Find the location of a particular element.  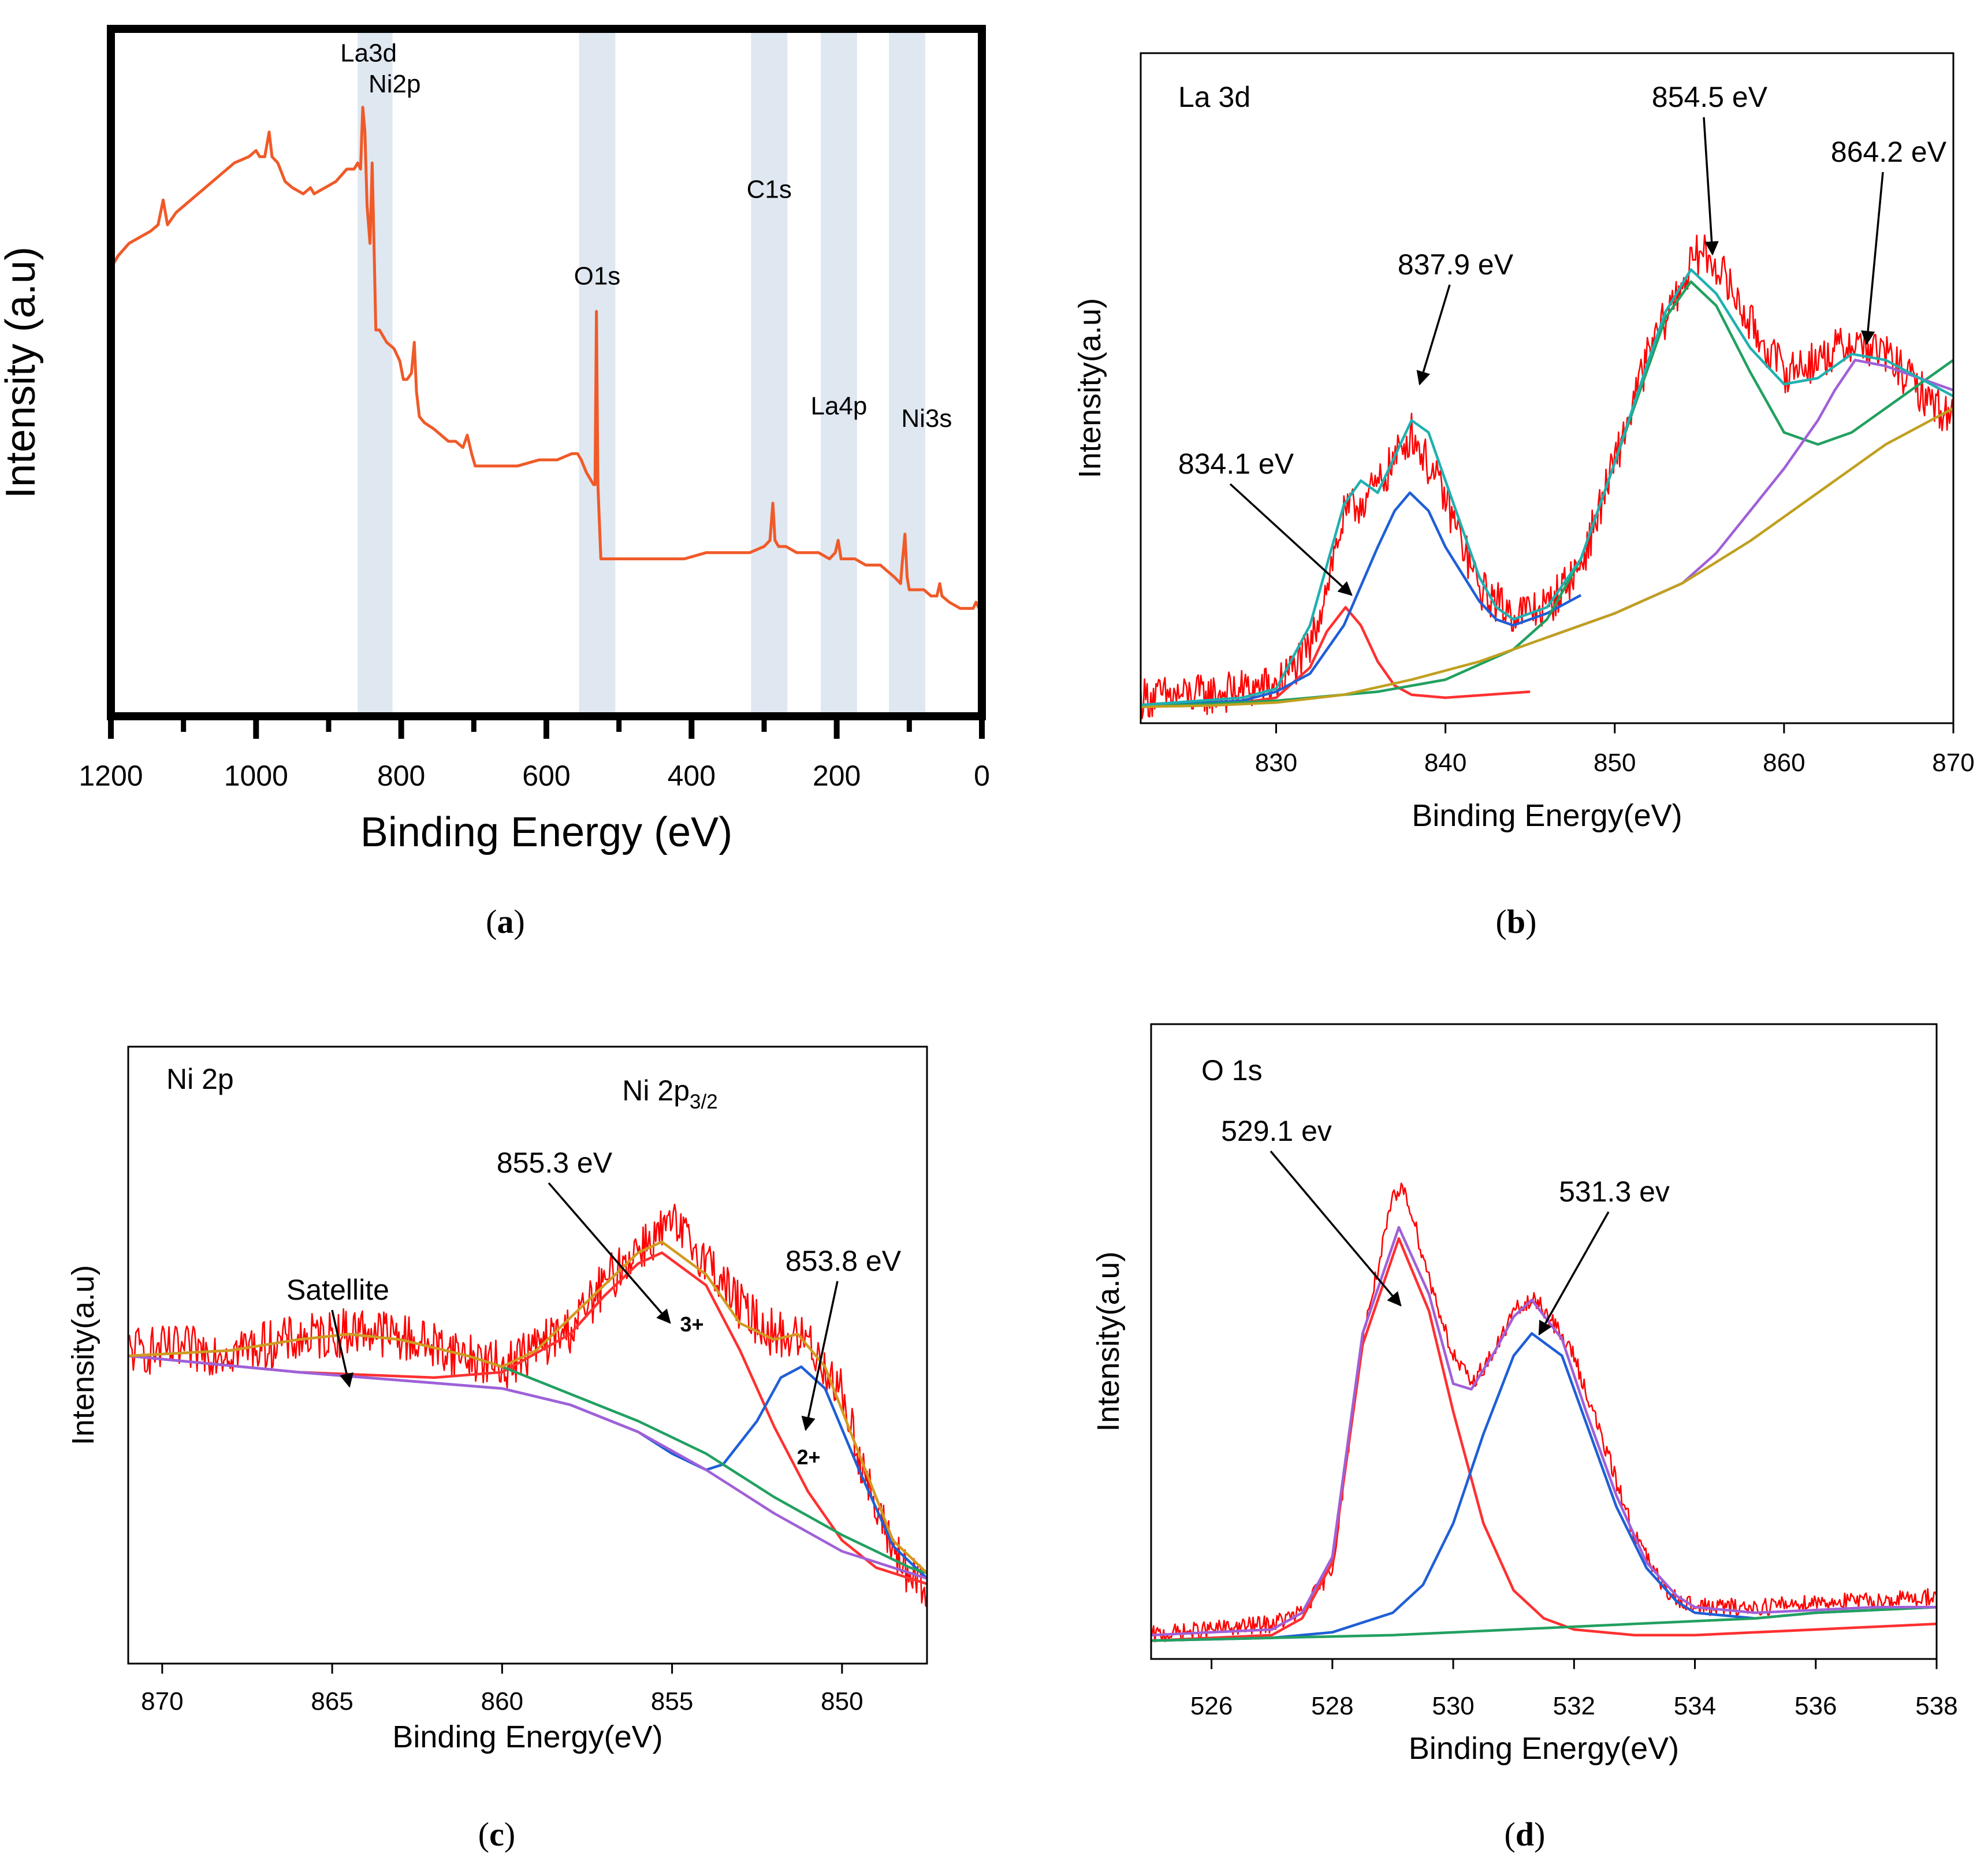

annotation-label: 2+ is located at coordinates (808, 1457).